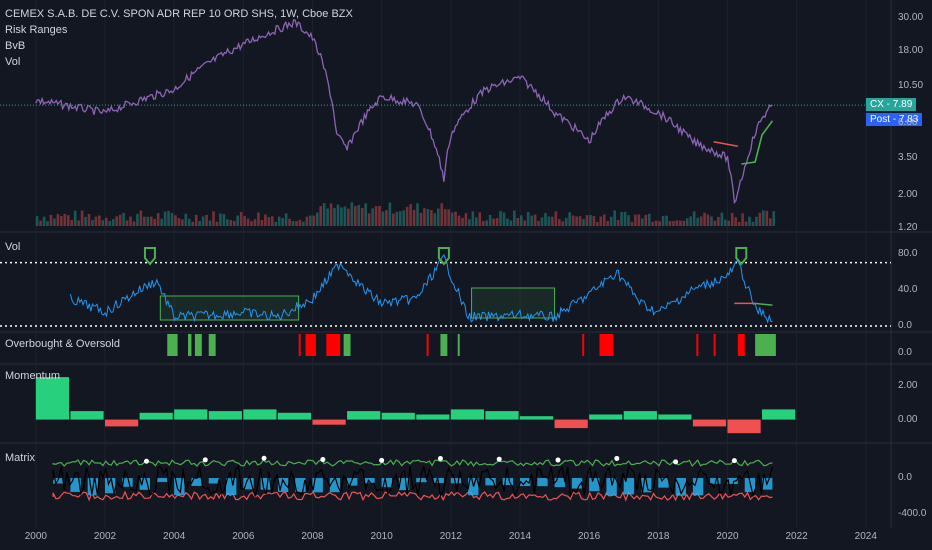 The image size is (932, 550). I want to click on indicator-label-vol: Vol, so click(13, 62).